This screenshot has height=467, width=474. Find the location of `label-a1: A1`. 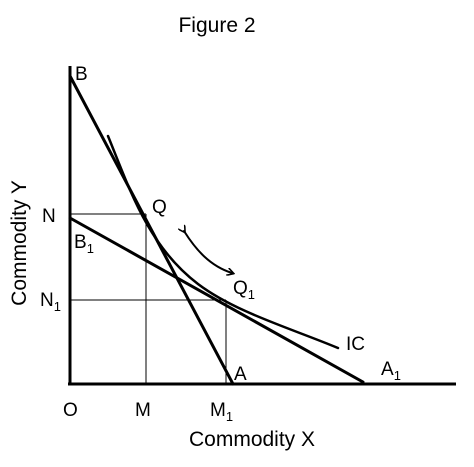

label-a1: A1 is located at coordinates (391, 371).